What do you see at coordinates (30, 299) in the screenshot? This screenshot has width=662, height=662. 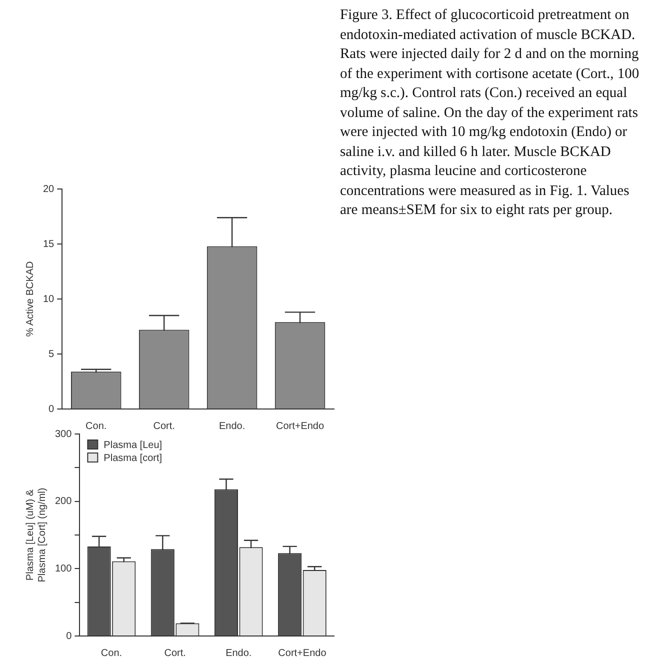 I see `y-axis-title: % Active BCKAD` at bounding box center [30, 299].